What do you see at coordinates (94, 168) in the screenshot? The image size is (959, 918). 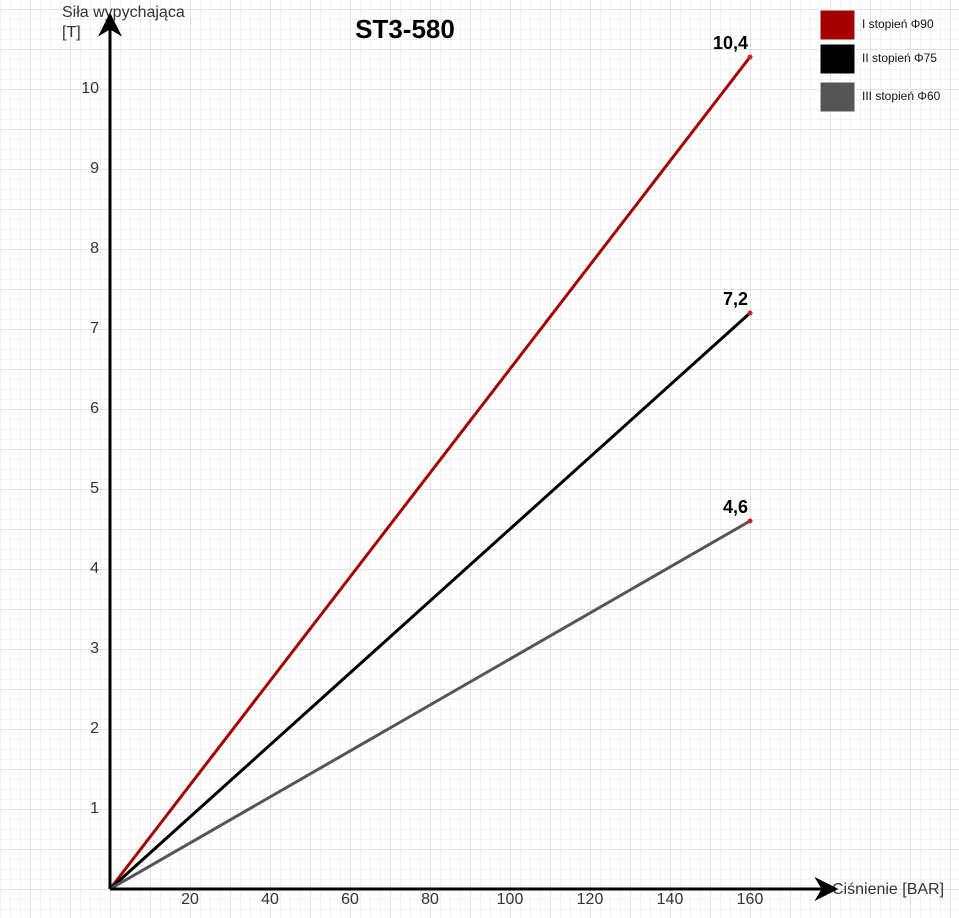 I see `y-tick-label: 9` at bounding box center [94, 168].